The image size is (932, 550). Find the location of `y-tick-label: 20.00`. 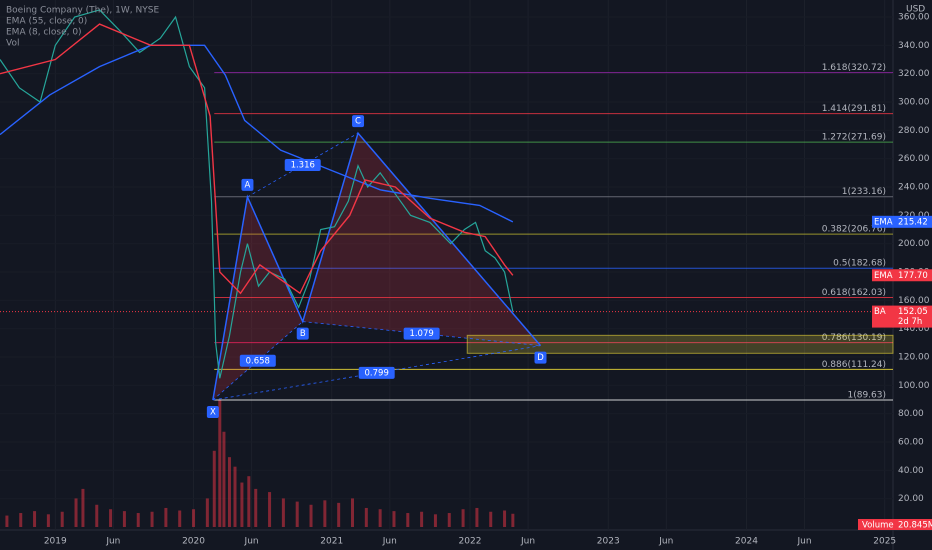

y-tick-label: 20.00 is located at coordinates (911, 499).